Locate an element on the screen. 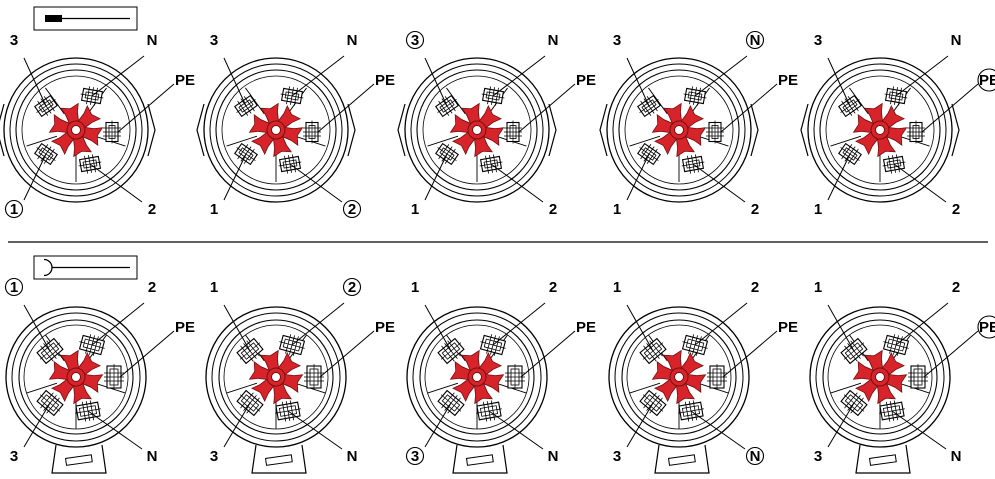  pin-connector-face-5: 3 N PE 1 2 is located at coordinates (897, 125).